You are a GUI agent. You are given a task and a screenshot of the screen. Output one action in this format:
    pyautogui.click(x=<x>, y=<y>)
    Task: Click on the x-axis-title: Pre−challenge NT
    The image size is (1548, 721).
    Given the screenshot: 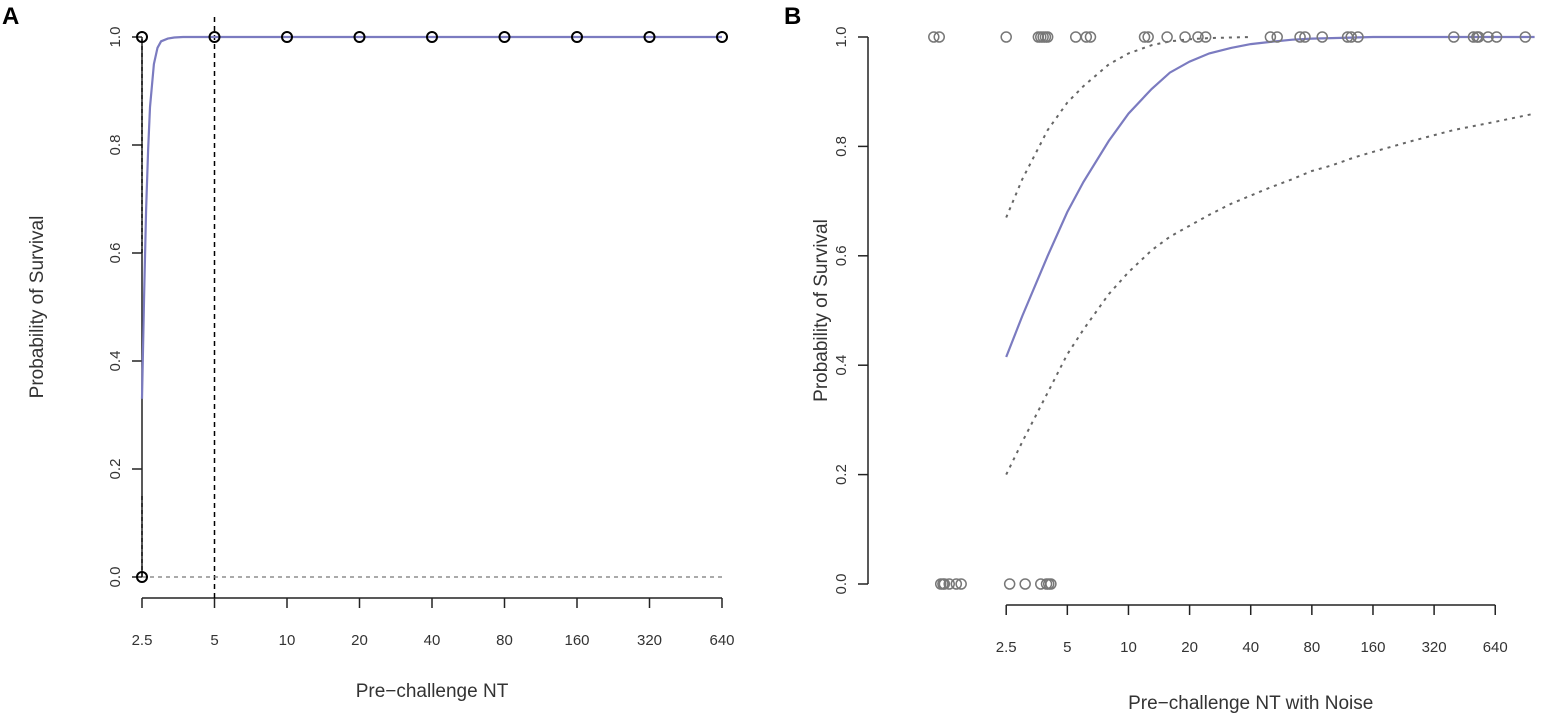 What is the action you would take?
    pyautogui.click(x=432, y=691)
    